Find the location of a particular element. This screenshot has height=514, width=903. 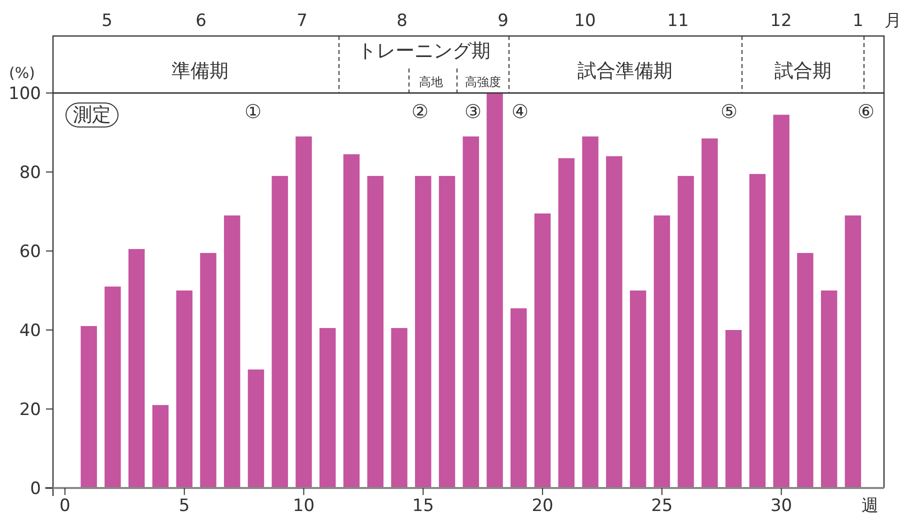

x-tick-label: 15 is located at coordinates (423, 505).